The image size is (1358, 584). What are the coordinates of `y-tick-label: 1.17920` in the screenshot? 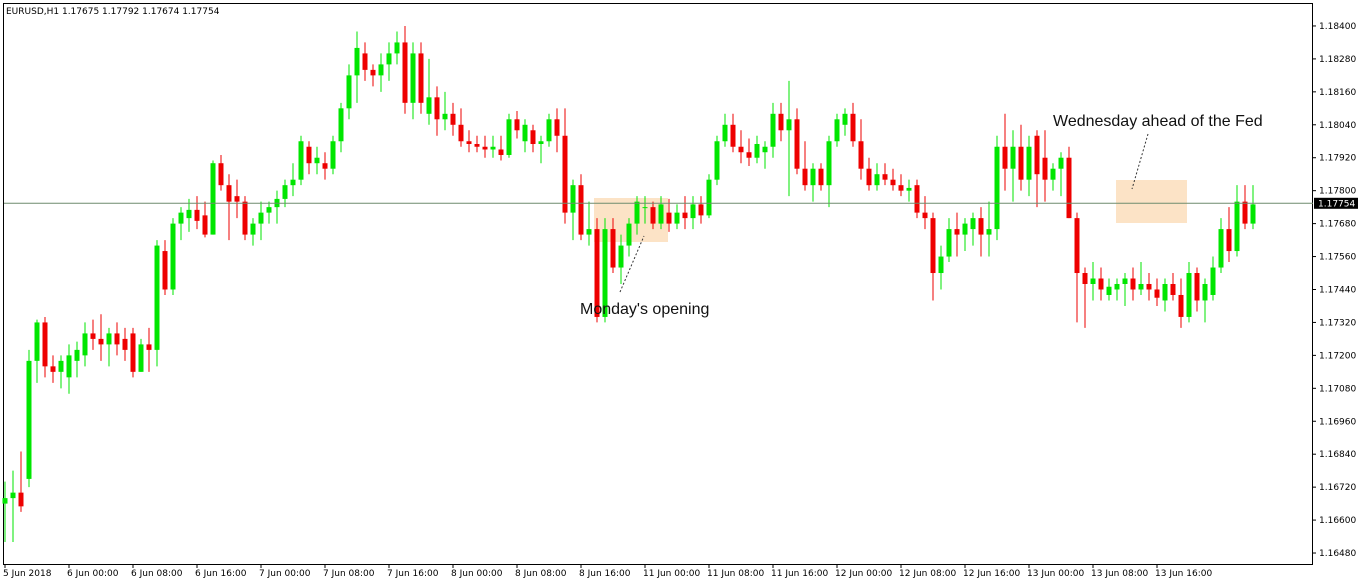 It's located at (1337, 159).